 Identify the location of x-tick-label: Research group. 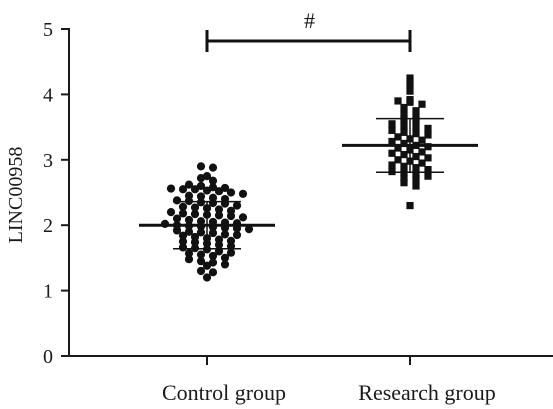
(426, 392).